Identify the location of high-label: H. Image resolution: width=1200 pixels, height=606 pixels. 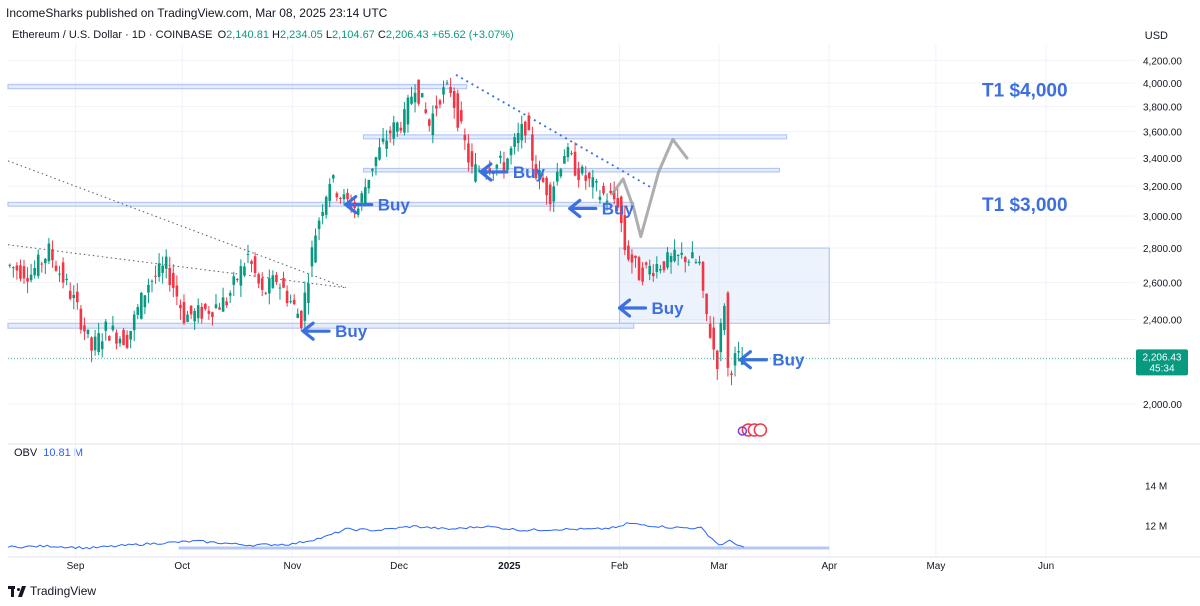
(276, 35).